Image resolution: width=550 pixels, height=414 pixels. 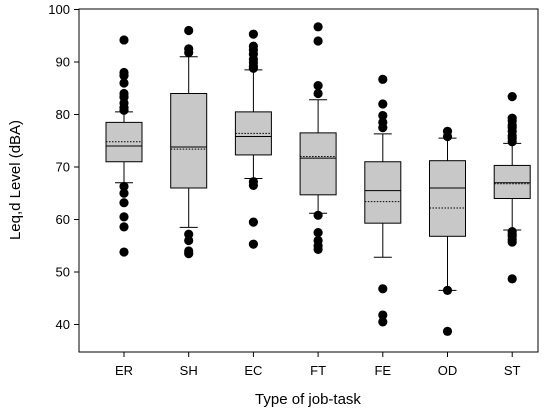 I want to click on box-ft, so click(x=318, y=138).